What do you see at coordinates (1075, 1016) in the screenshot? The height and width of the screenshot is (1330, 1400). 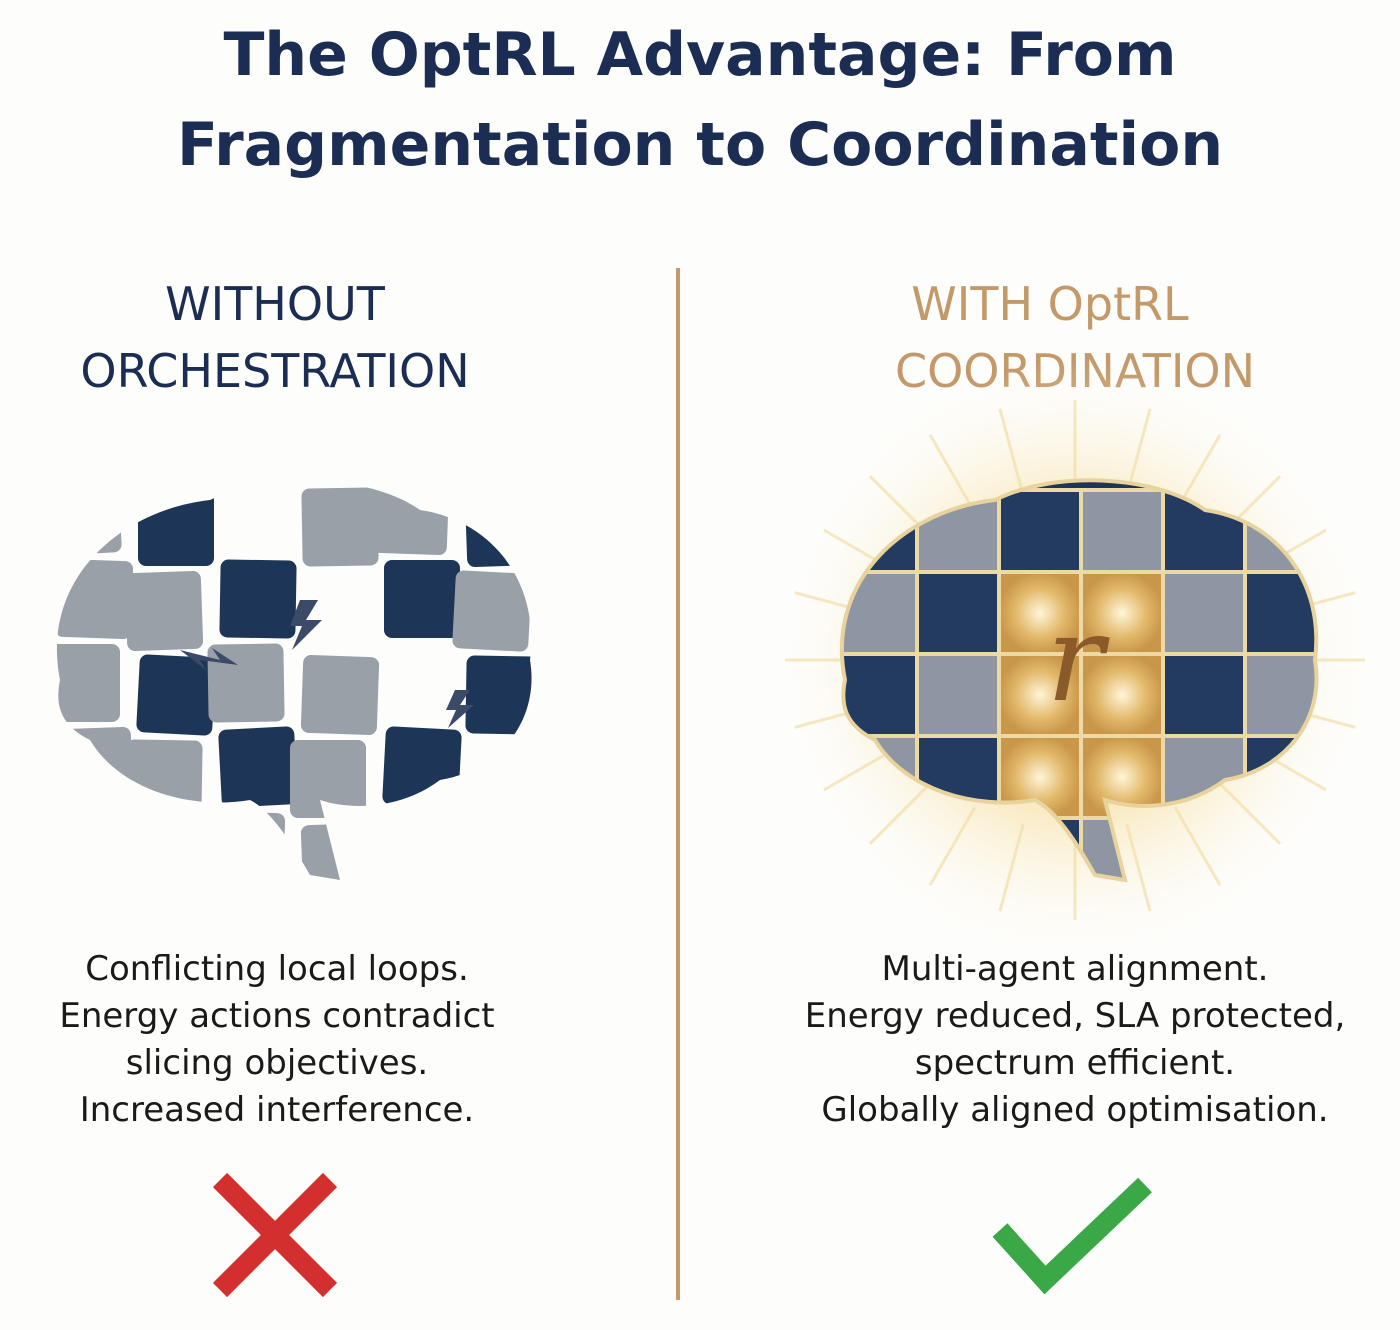 I see `description-line: Energy reduced, SLA protected,` at bounding box center [1075, 1016].